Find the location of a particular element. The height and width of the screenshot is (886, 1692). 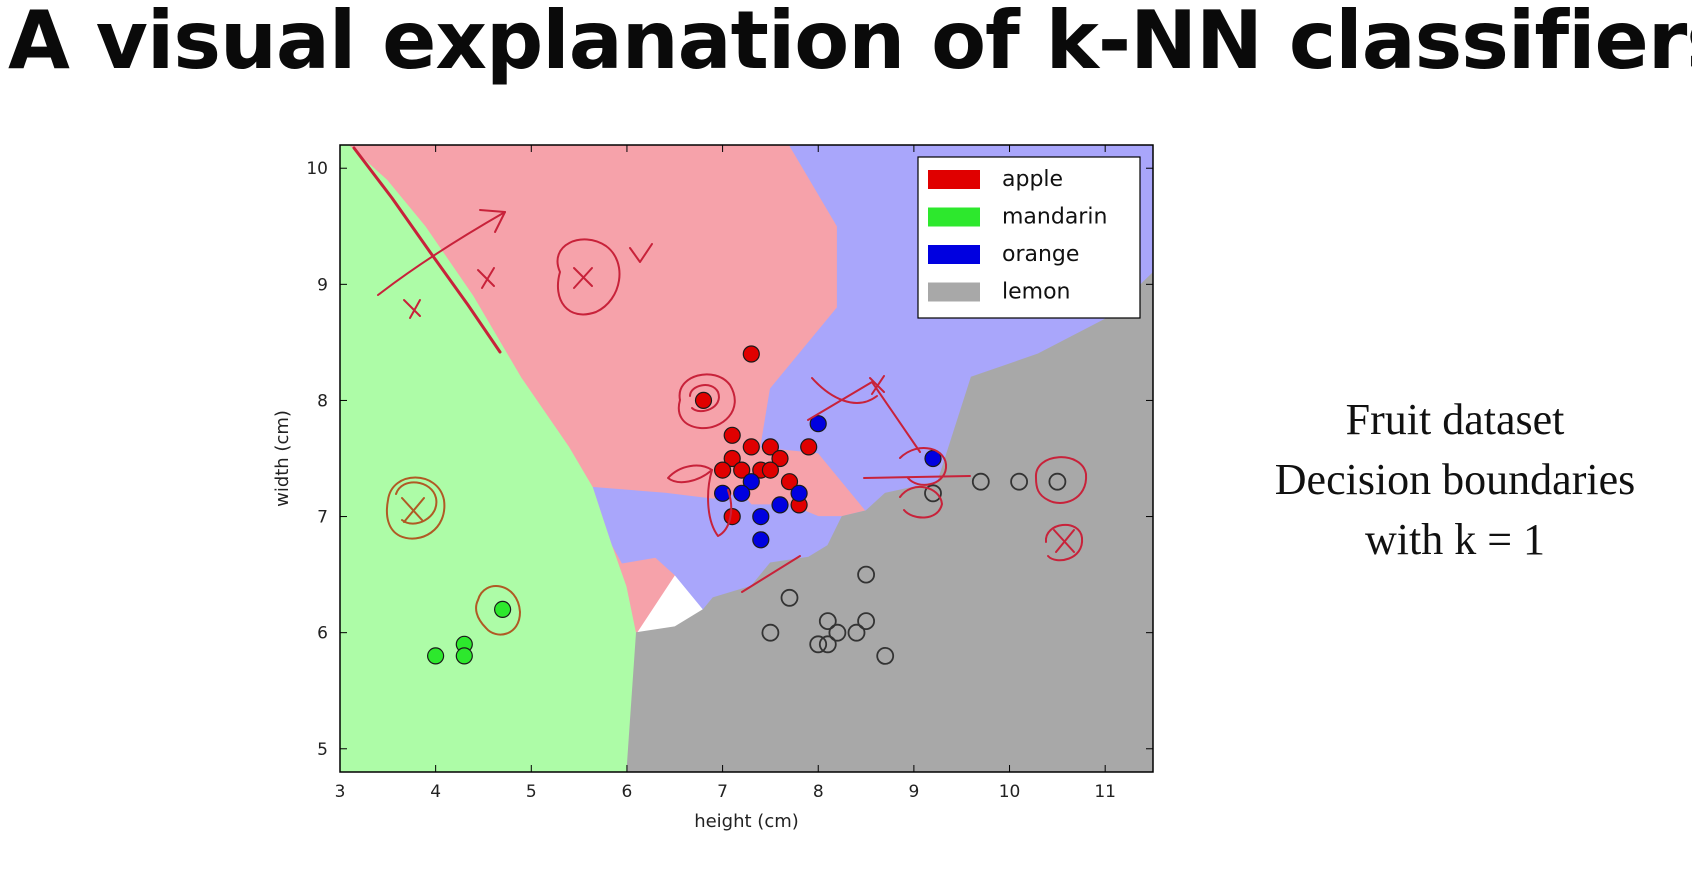

x-tick-label: 7 is located at coordinates (722, 792).